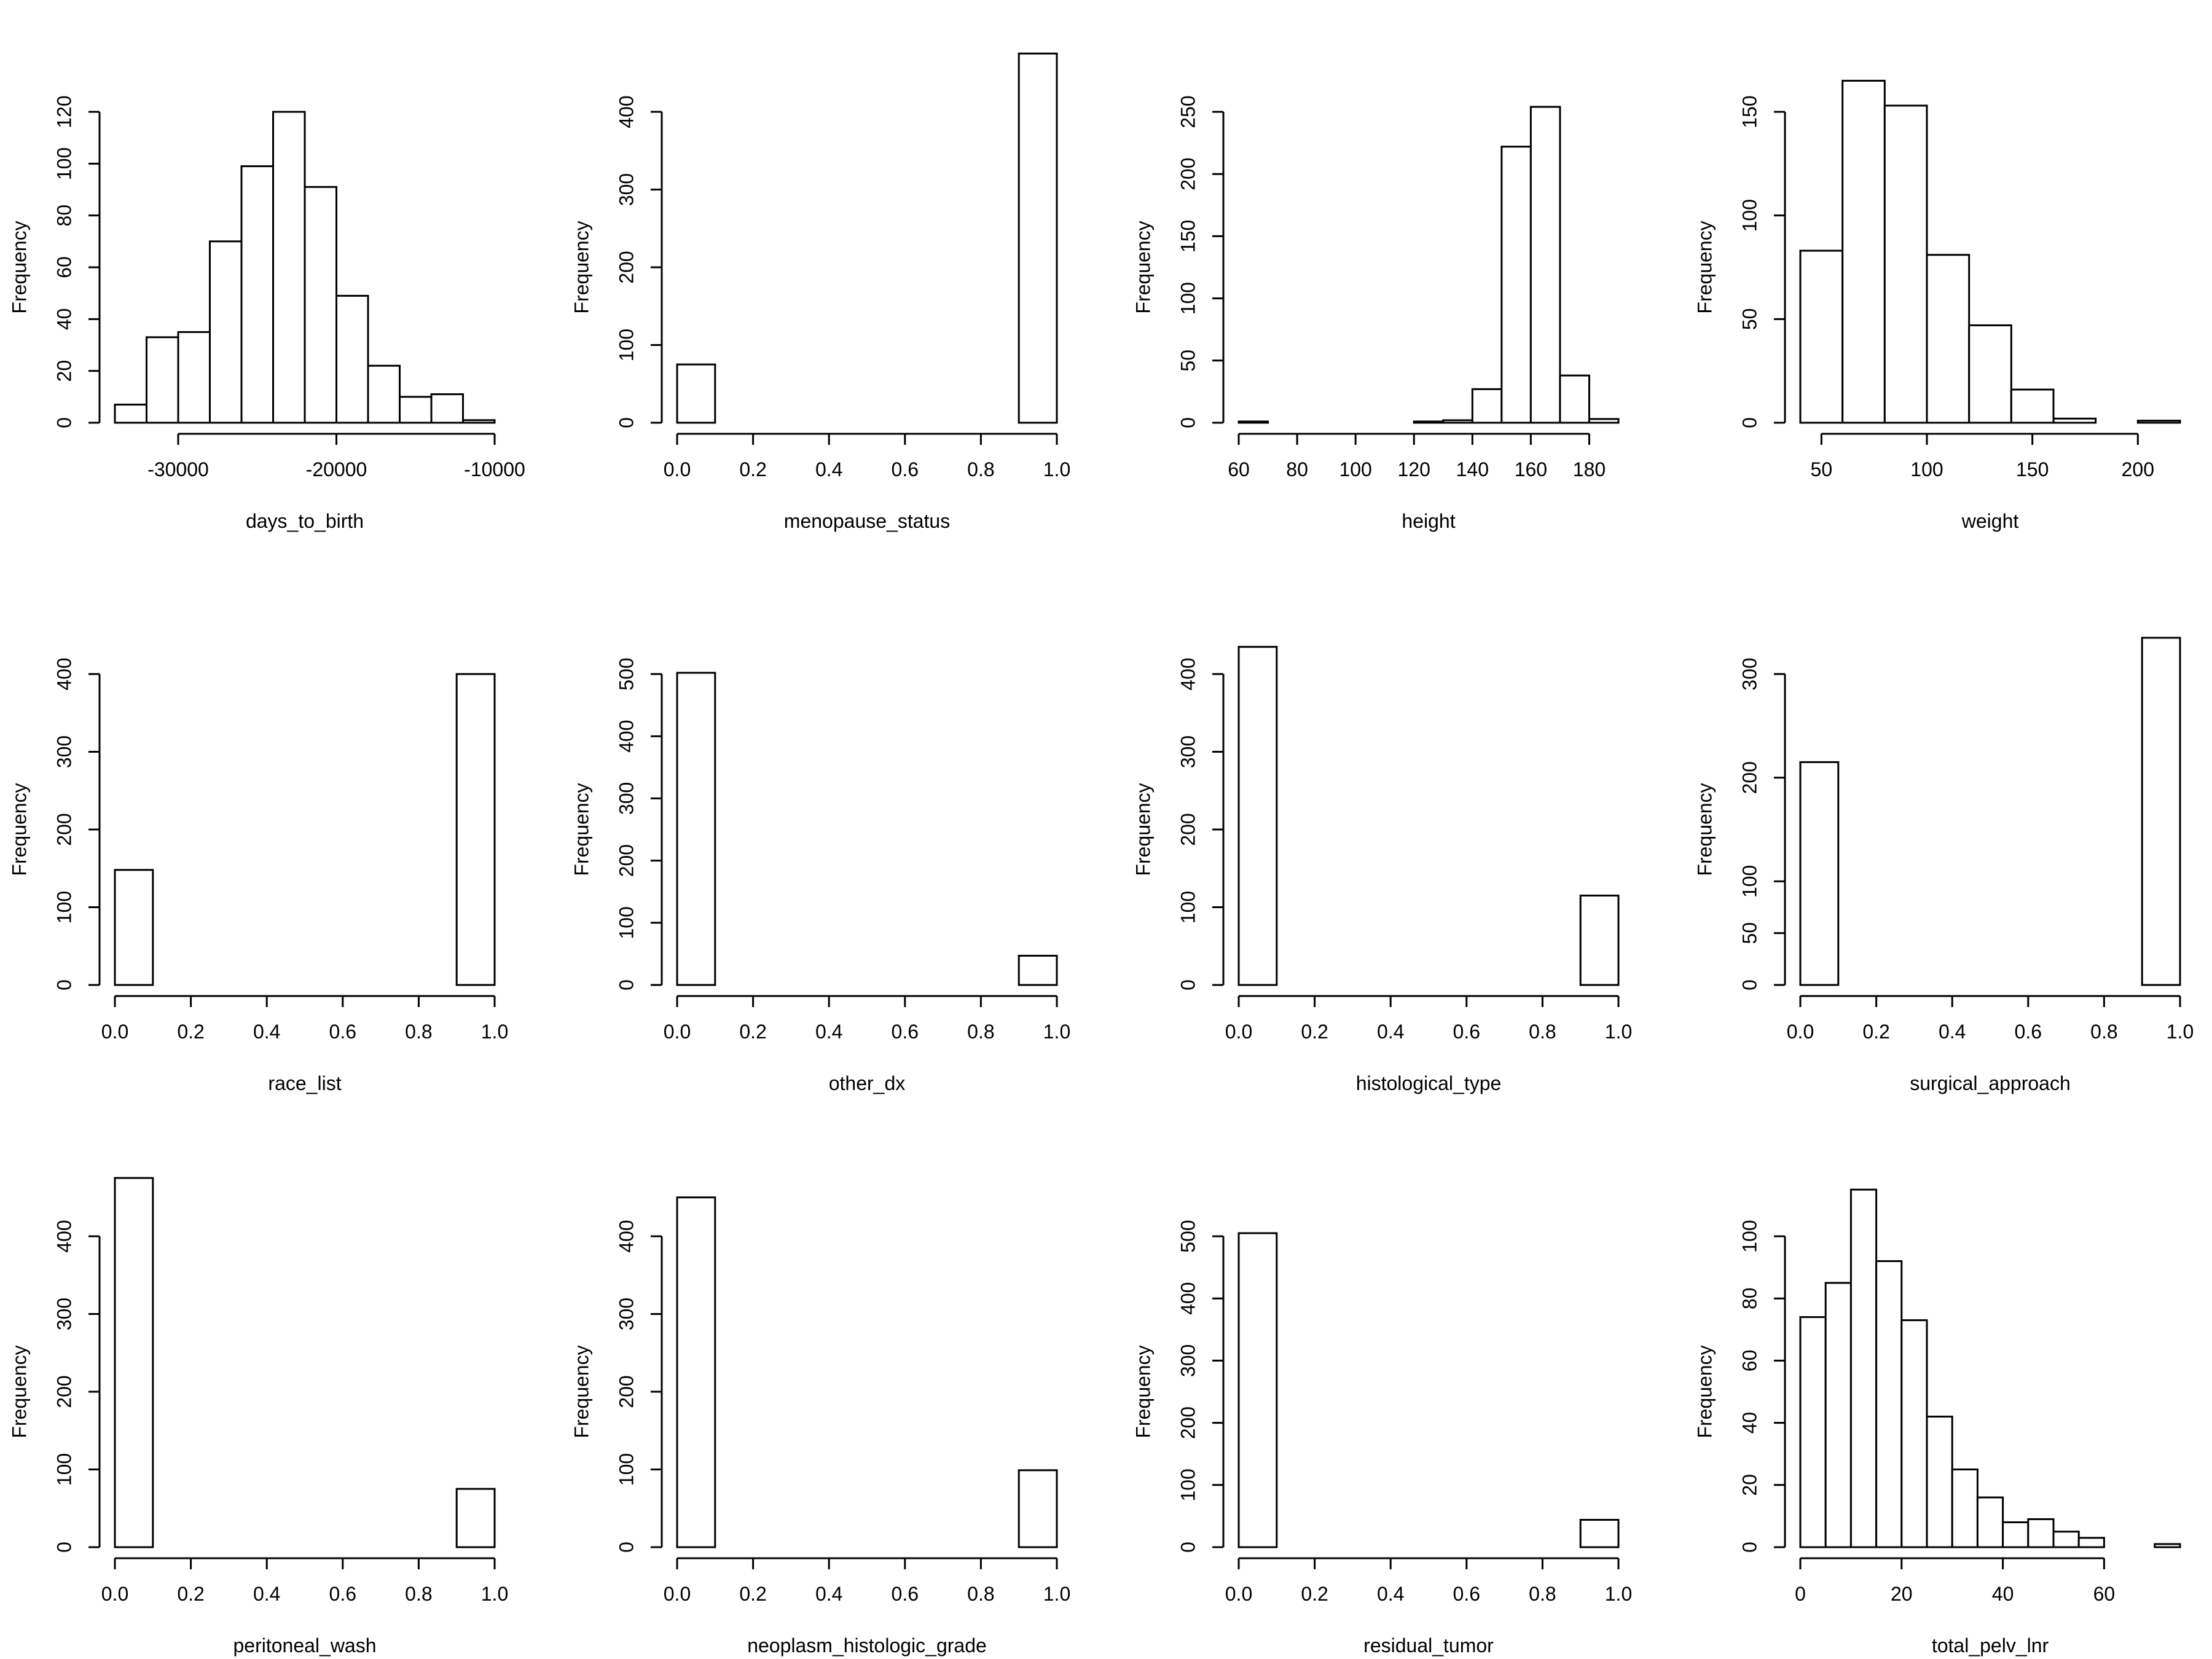 Image resolution: width=2212 pixels, height=1659 pixels. I want to click on x-tick-label: 40, so click(2003, 1594).